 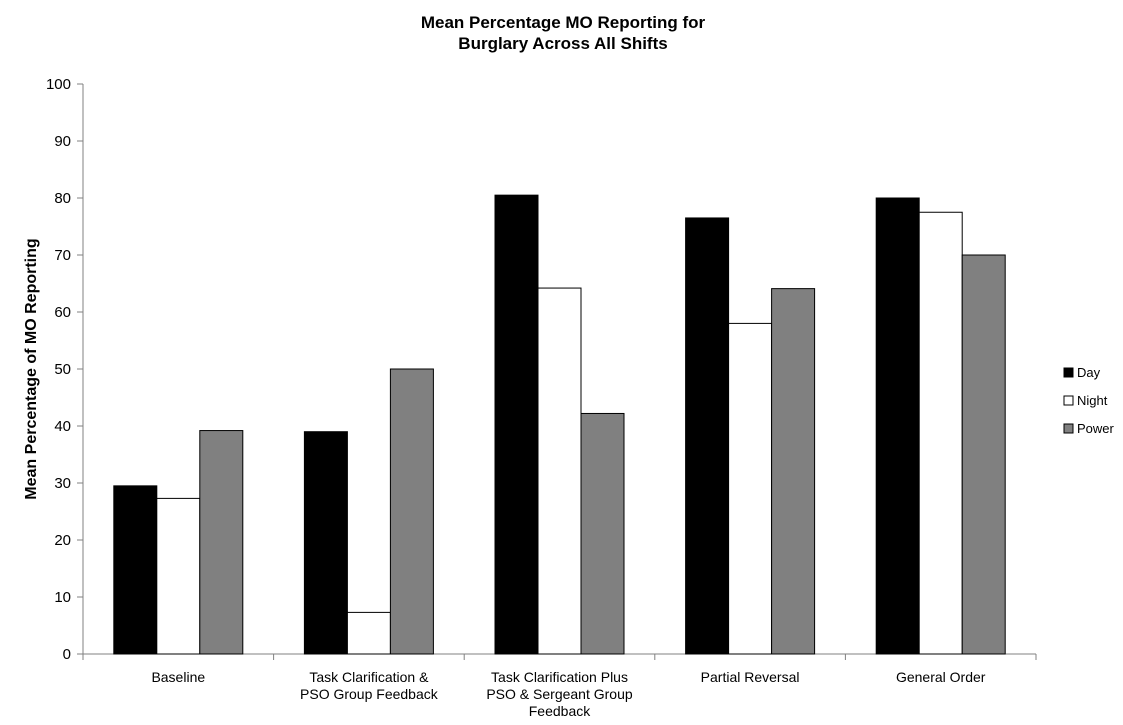 What do you see at coordinates (1096, 428) in the screenshot?
I see `legend-label-power: Power` at bounding box center [1096, 428].